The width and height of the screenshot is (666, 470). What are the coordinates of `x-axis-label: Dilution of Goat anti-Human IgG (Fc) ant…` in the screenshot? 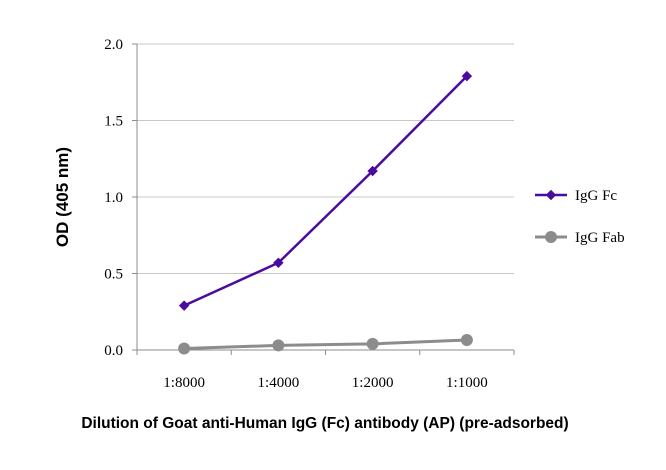 It's located at (324, 423).